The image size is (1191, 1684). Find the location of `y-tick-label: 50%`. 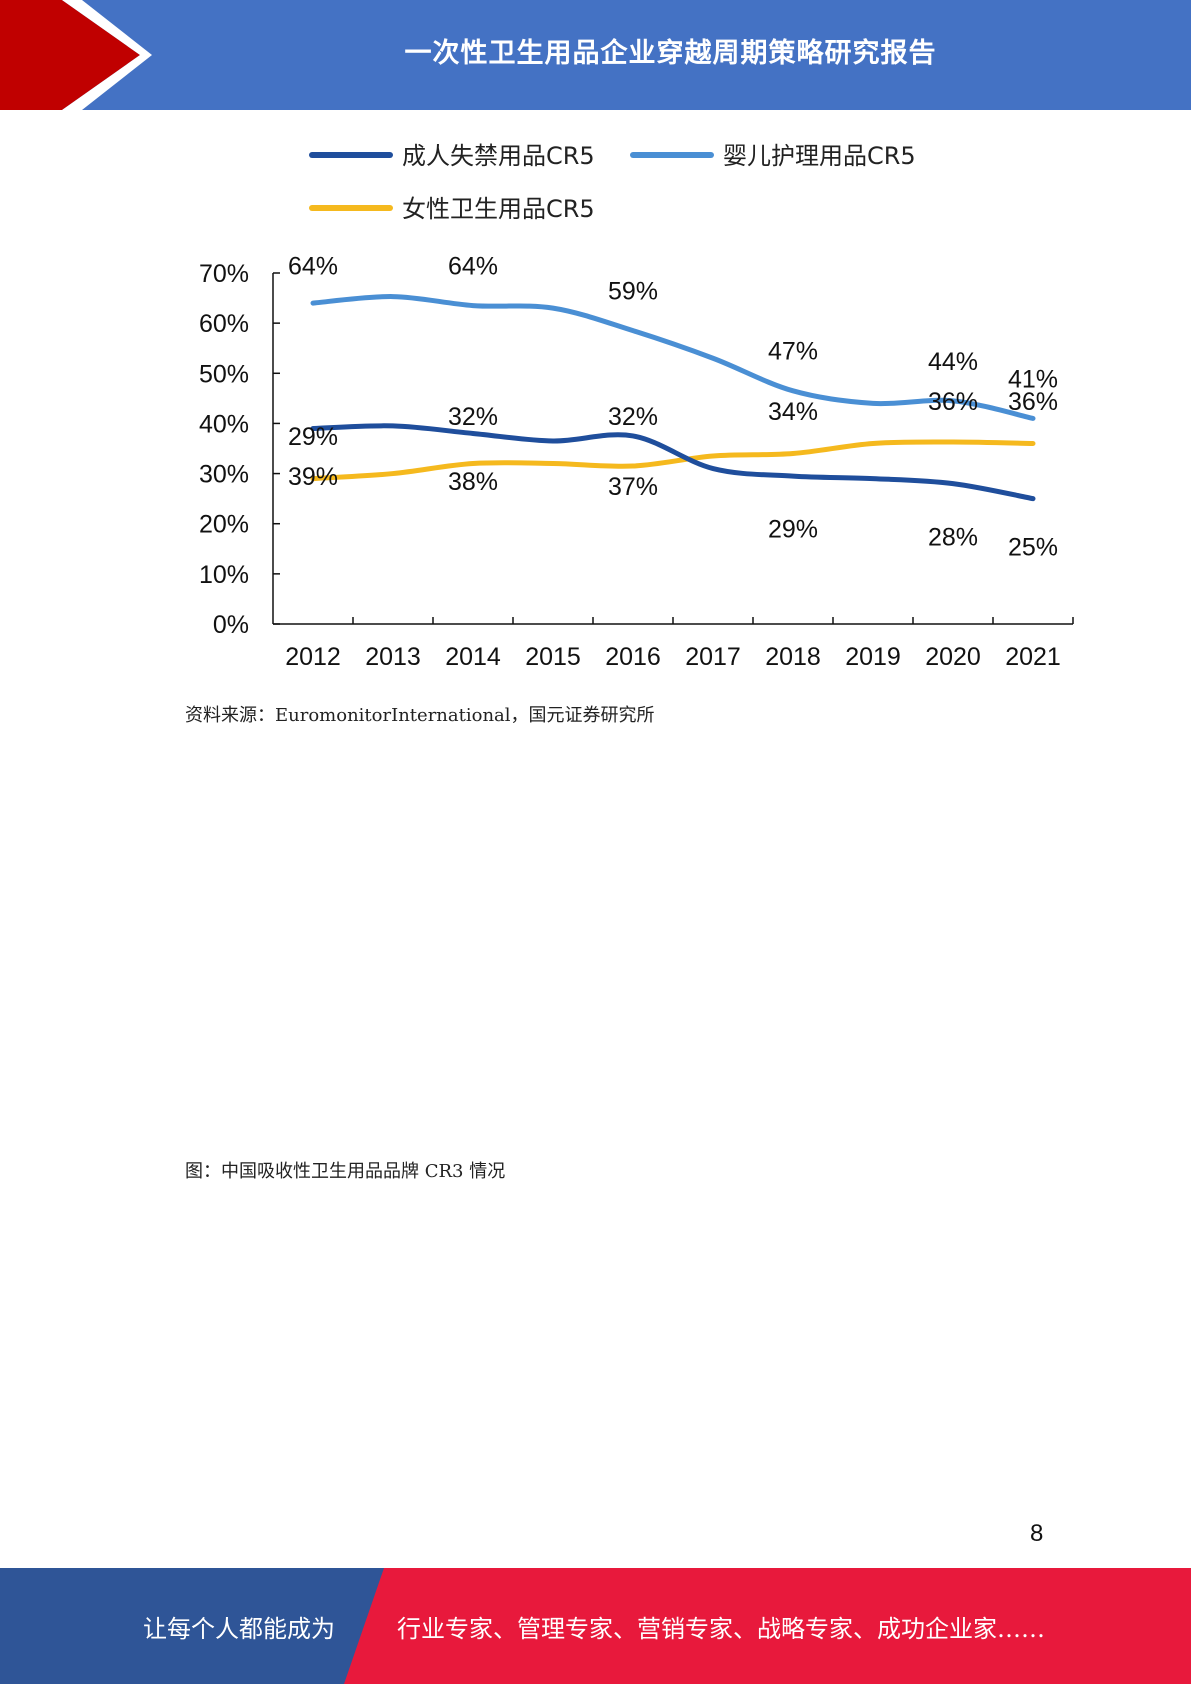

y-tick-label: 50% is located at coordinates (224, 374).